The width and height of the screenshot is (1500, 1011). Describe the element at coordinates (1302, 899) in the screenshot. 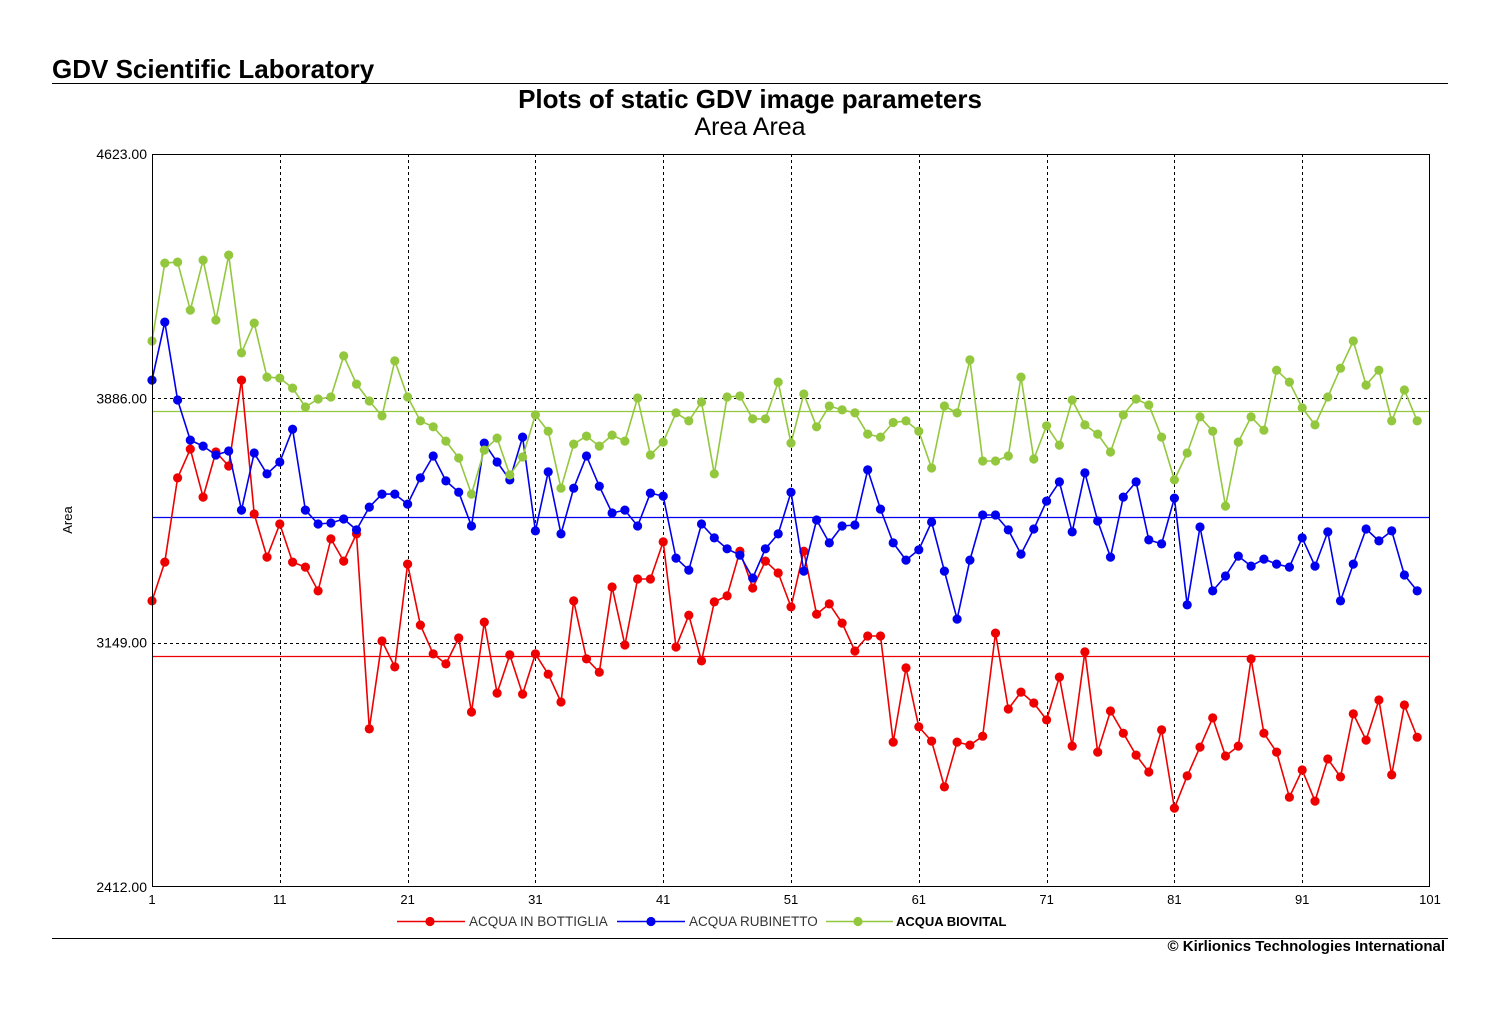

I see `x-tick-label: 91` at that location.